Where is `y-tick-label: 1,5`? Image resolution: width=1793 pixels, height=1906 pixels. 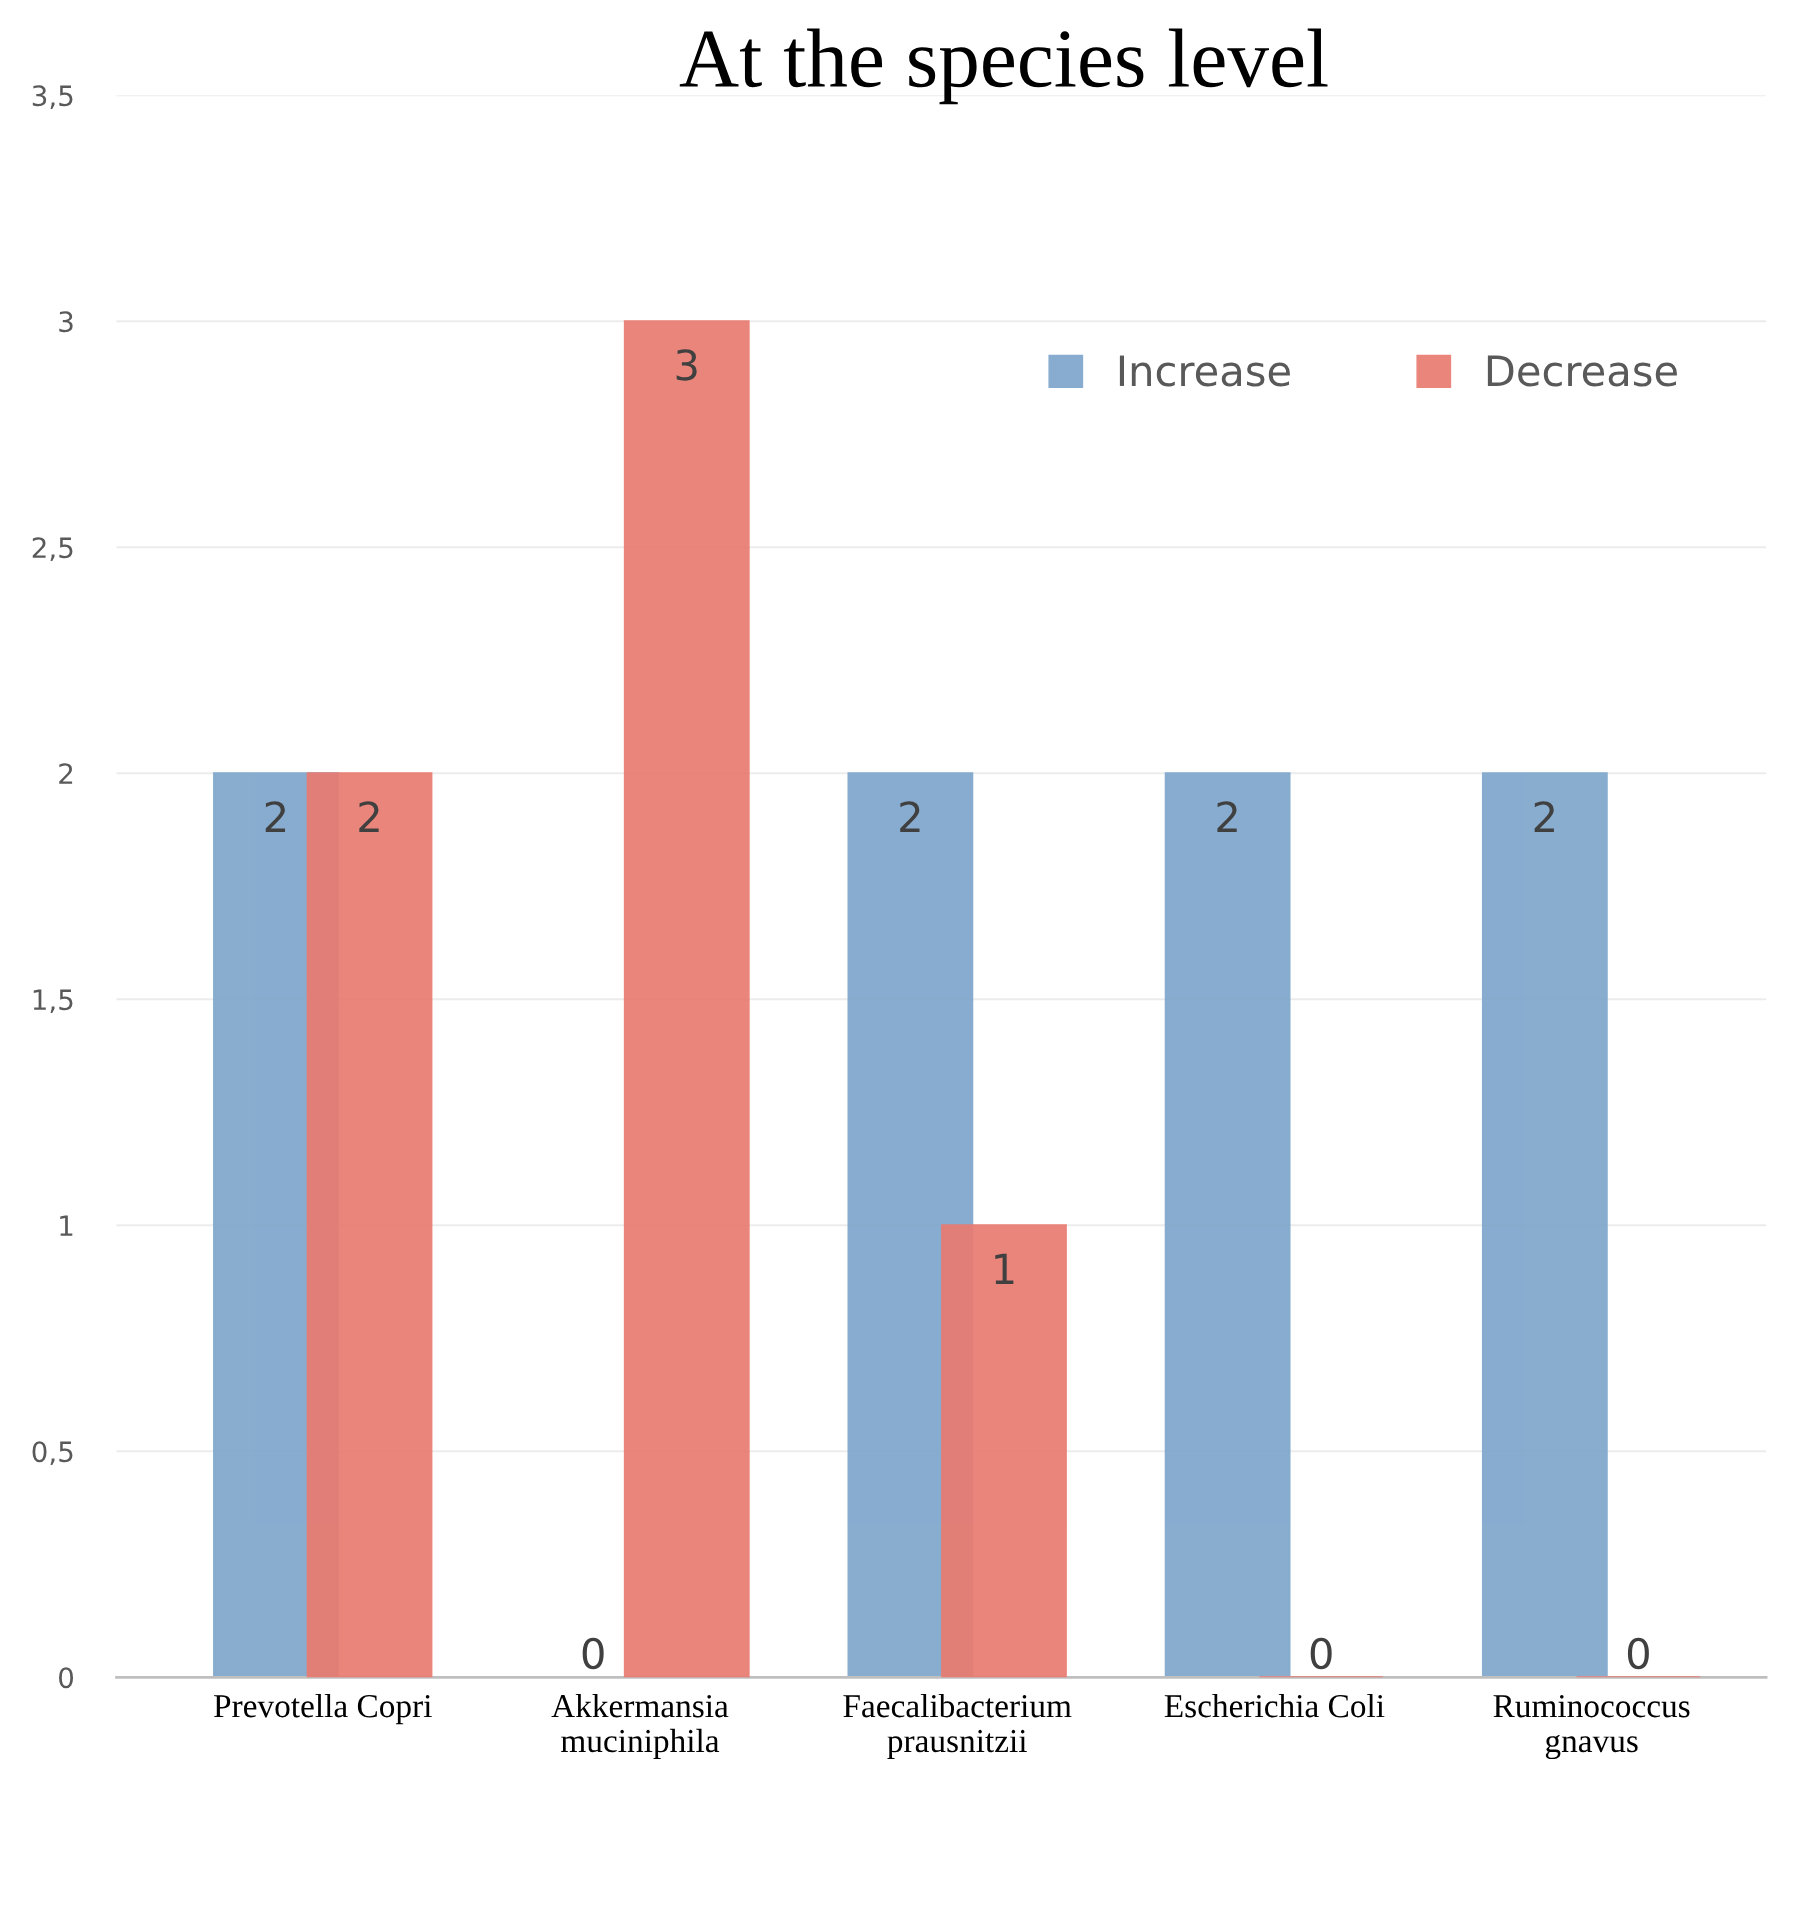 y-tick-label: 1,5 is located at coordinates (53, 1001).